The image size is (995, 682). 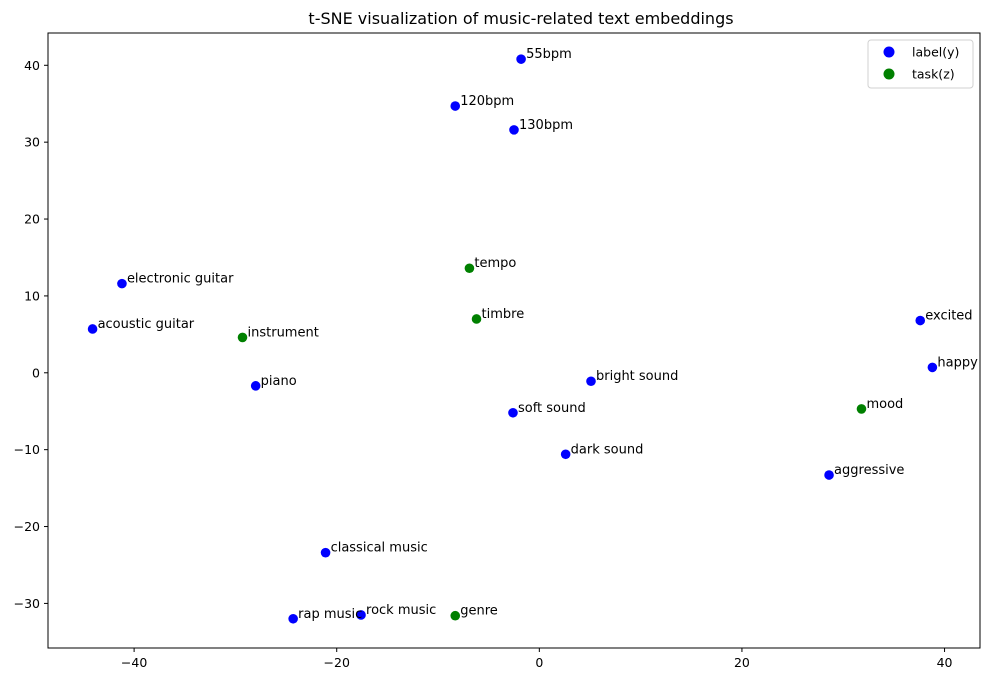 What do you see at coordinates (32, 295) in the screenshot?
I see `y-tick-label: 10` at bounding box center [32, 295].